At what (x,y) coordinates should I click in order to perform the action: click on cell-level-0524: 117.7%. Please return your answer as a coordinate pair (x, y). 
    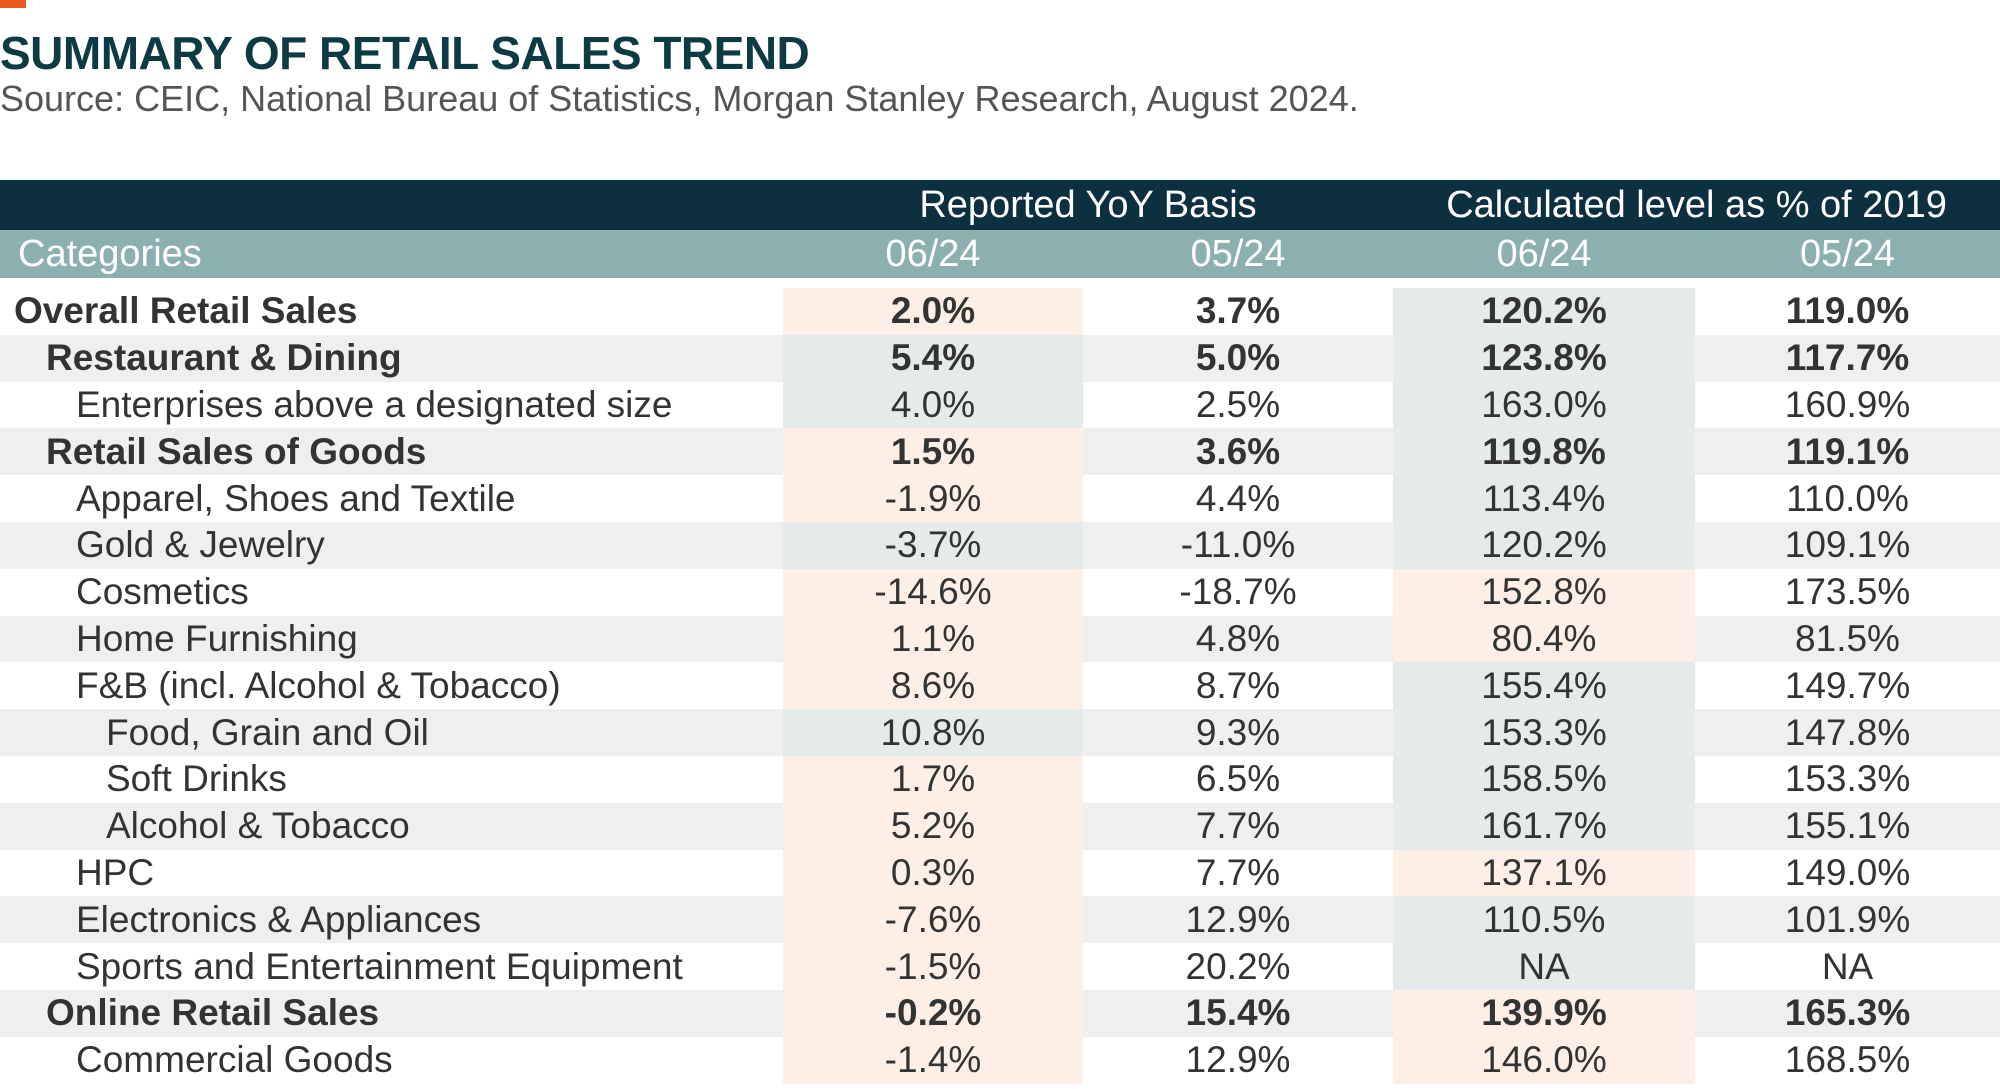
    Looking at the image, I should click on (1847, 358).